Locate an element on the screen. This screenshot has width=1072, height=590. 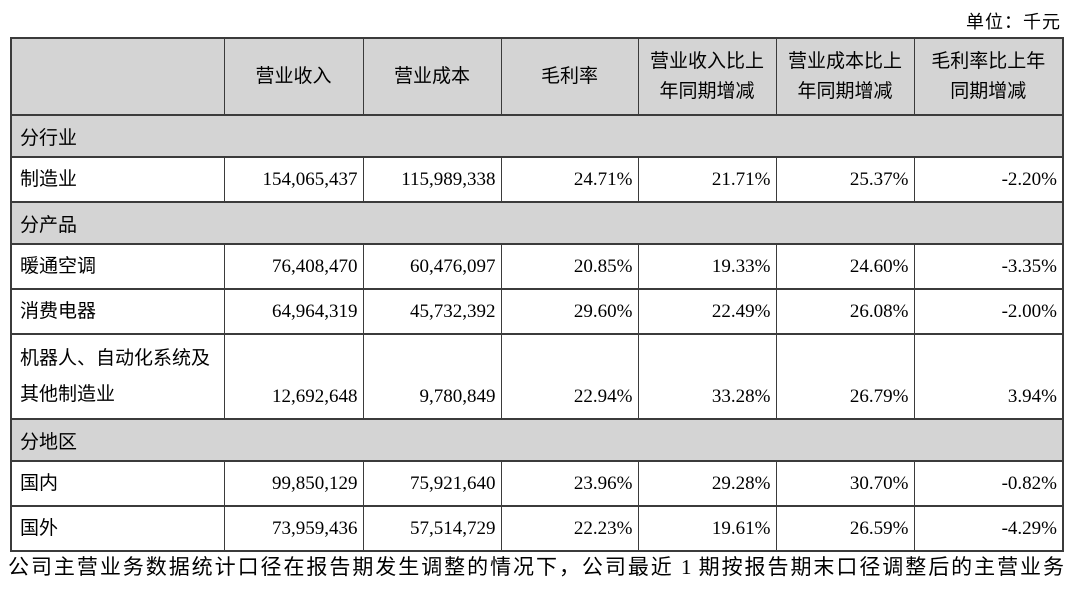
cell-cost: 57,514,729 is located at coordinates (432, 528).